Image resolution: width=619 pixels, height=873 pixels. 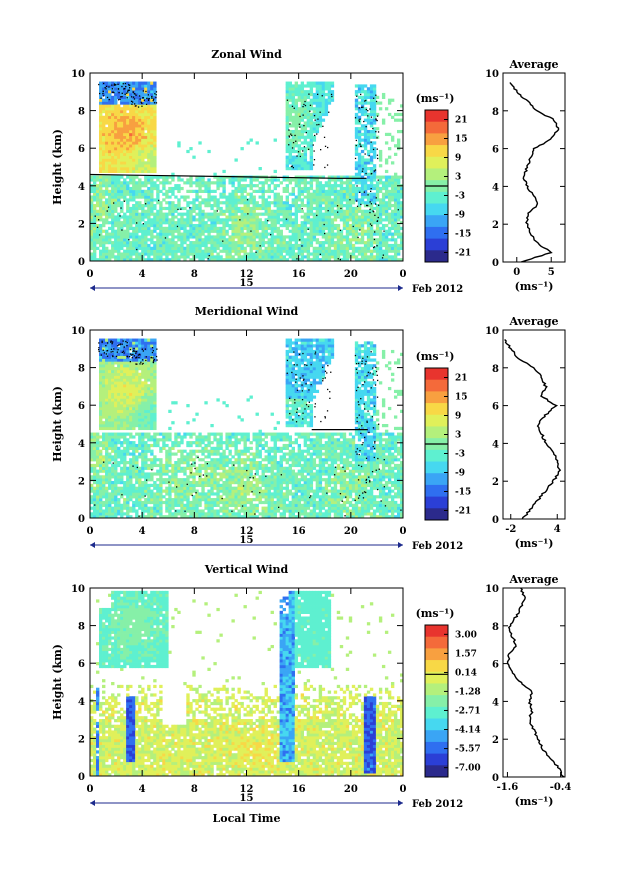 What do you see at coordinates (351, 274) in the screenshot?
I see `x-tick-label: 20` at bounding box center [351, 274].